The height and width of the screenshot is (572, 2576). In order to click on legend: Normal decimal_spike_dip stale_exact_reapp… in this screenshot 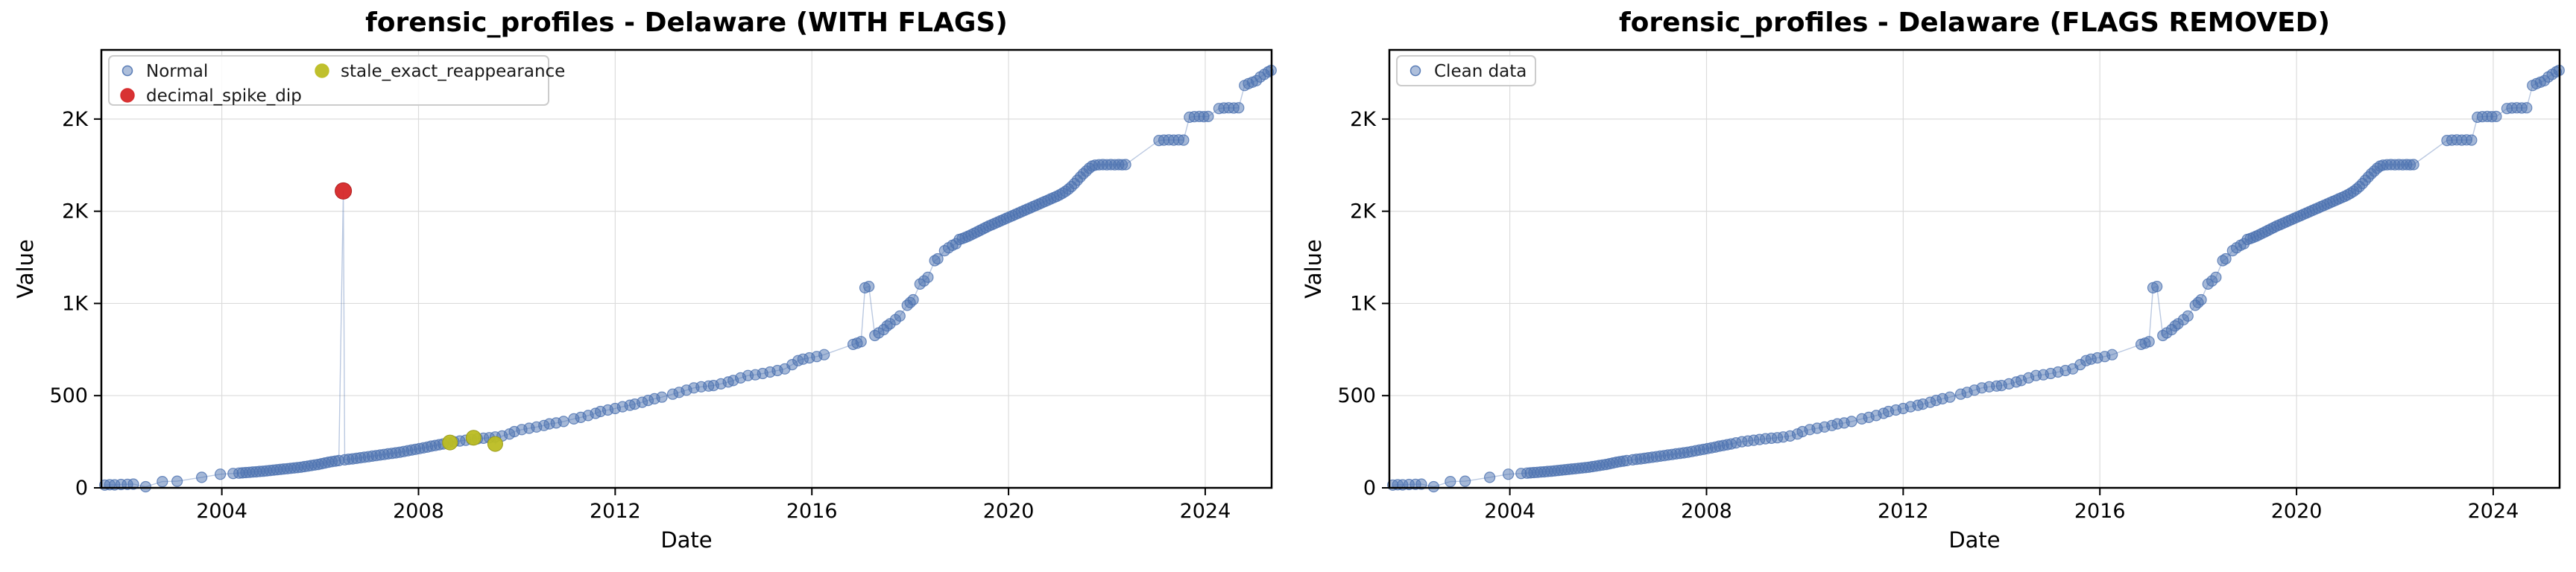, I will do `click(336, 80)`.